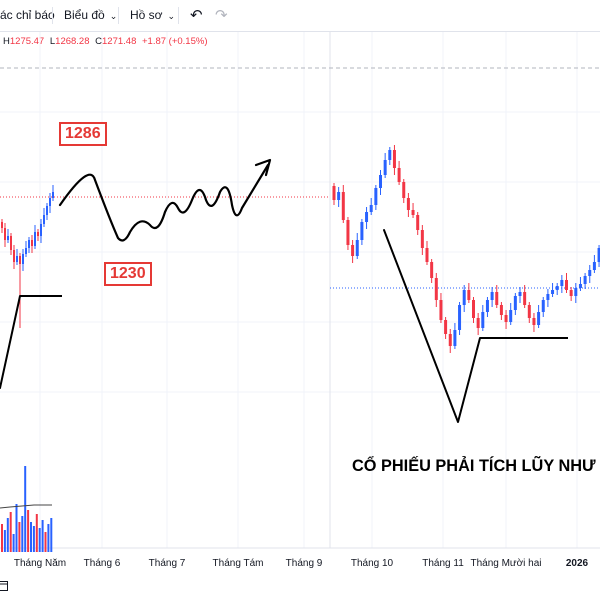 The width and height of the screenshot is (600, 600). I want to click on low-key: L, so click(52, 41).